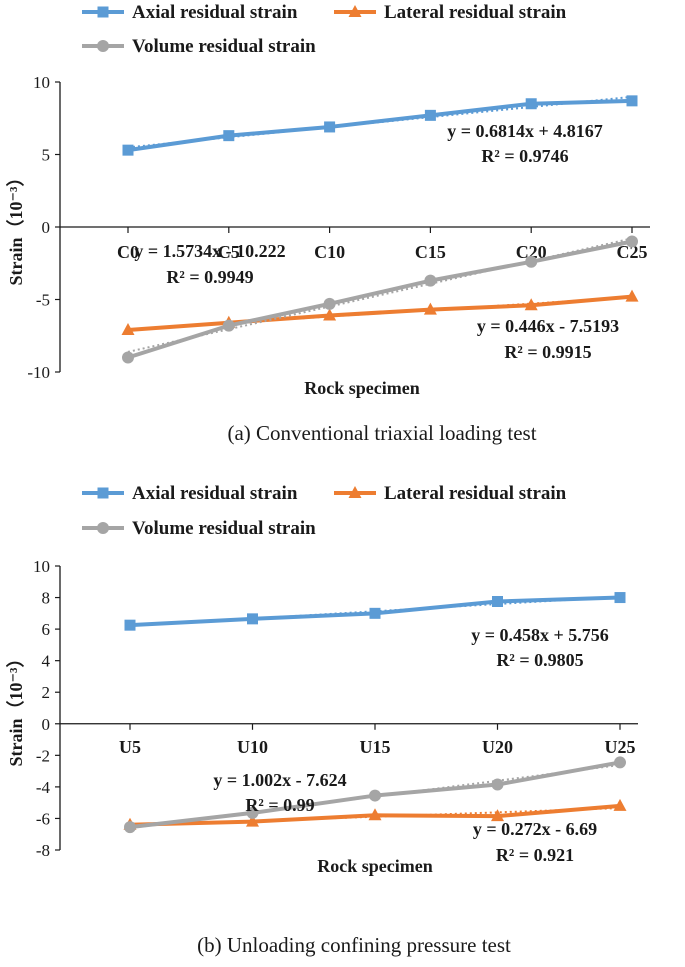 This screenshot has height=967, width=685. Describe the element at coordinates (229, 252) in the screenshot. I see `x-tick-label: C5` at that location.